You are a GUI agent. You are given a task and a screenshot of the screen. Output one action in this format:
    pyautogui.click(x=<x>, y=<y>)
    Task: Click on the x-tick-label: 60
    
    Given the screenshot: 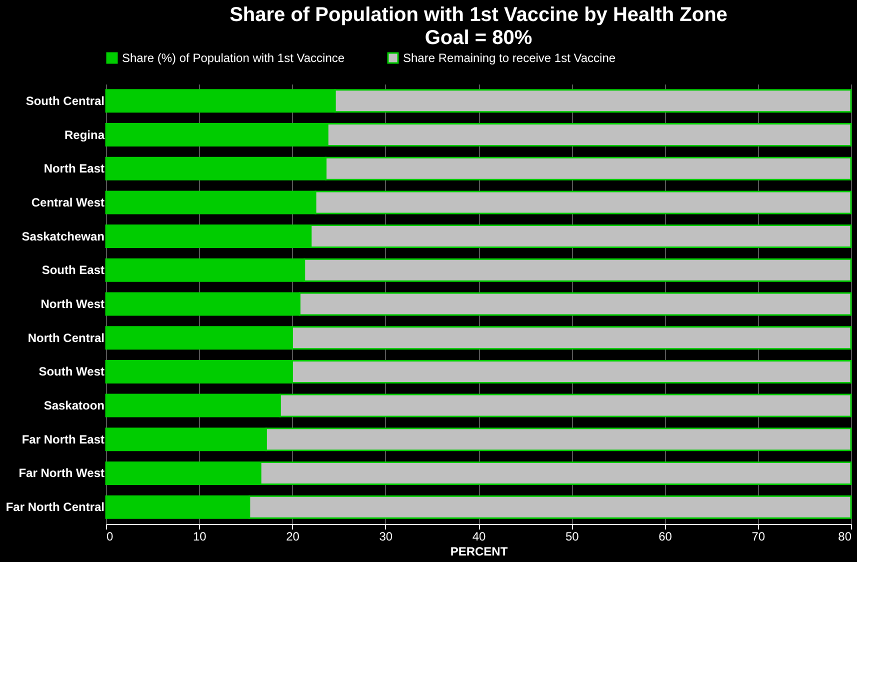 What is the action you would take?
    pyautogui.click(x=665, y=537)
    